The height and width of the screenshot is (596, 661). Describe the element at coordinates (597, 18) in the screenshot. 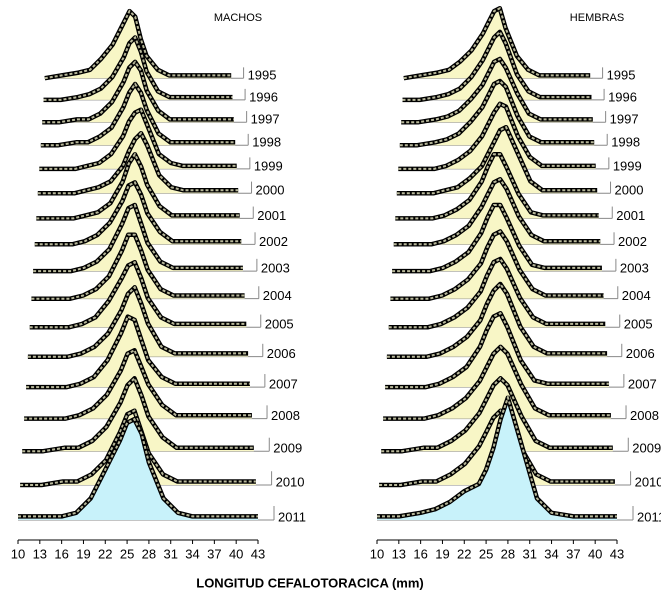

I see `panel-title: HEMBRAS` at that location.